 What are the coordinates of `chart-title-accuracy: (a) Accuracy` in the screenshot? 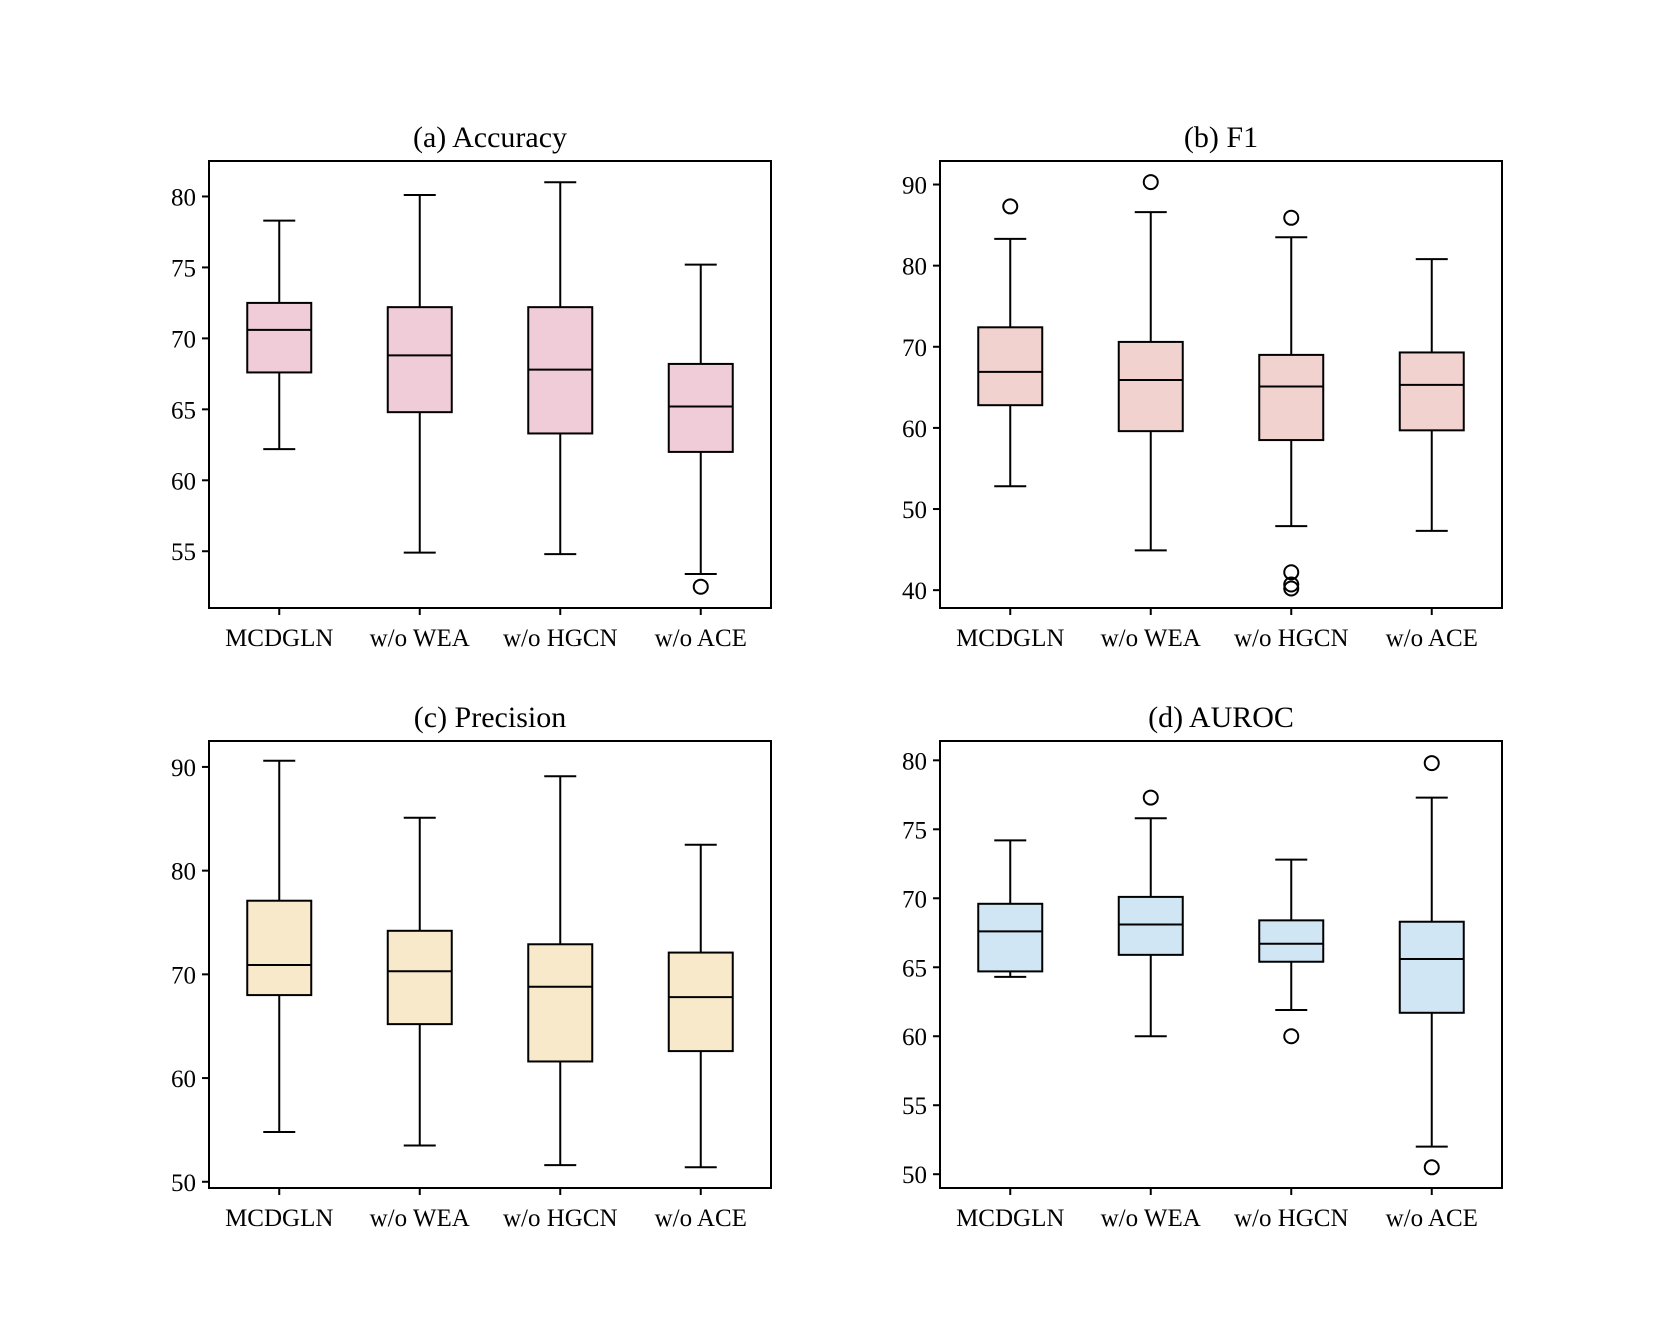 It's located at (490, 137).